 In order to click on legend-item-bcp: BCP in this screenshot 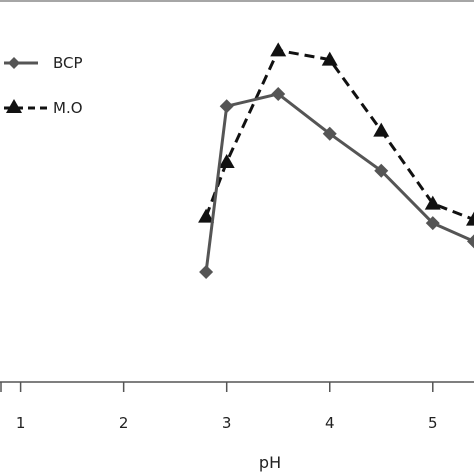, I will do `click(43, 63)`.